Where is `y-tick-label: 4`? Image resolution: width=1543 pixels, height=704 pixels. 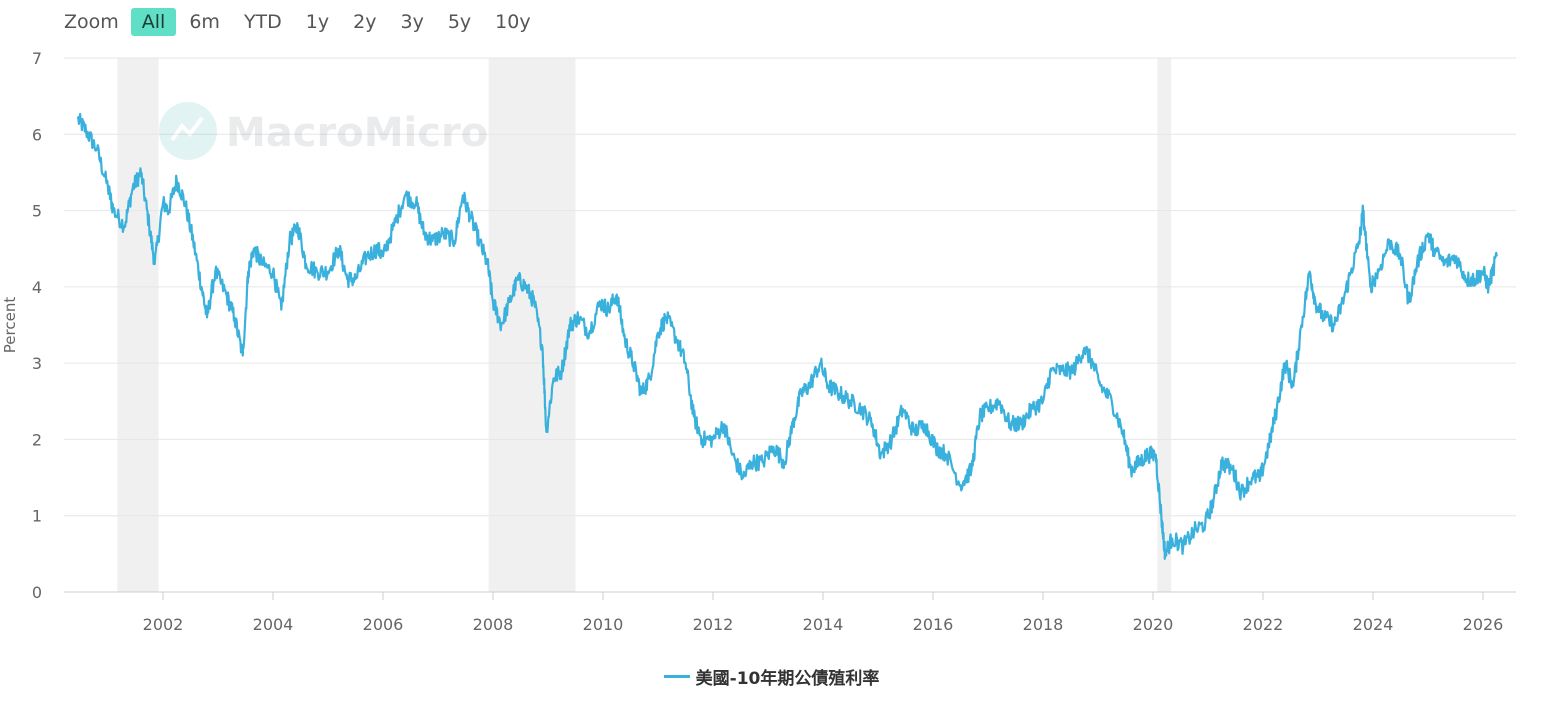
y-tick-label: 4 is located at coordinates (37, 287).